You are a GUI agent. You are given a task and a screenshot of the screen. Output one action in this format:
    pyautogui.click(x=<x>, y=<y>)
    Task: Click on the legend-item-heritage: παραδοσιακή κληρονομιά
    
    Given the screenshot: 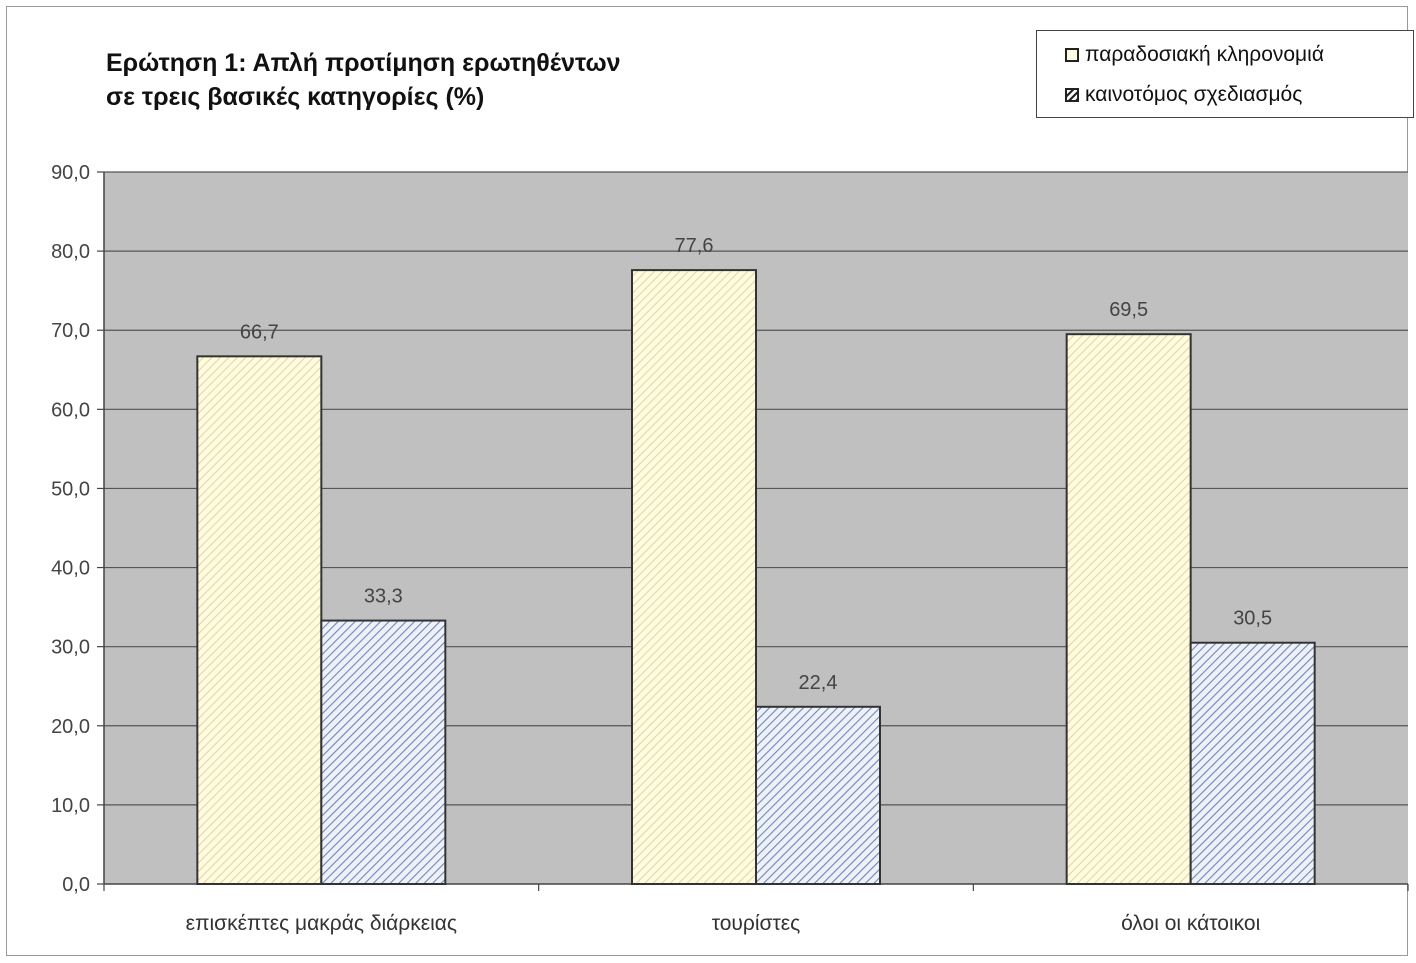 What is the action you would take?
    pyautogui.click(x=1194, y=55)
    